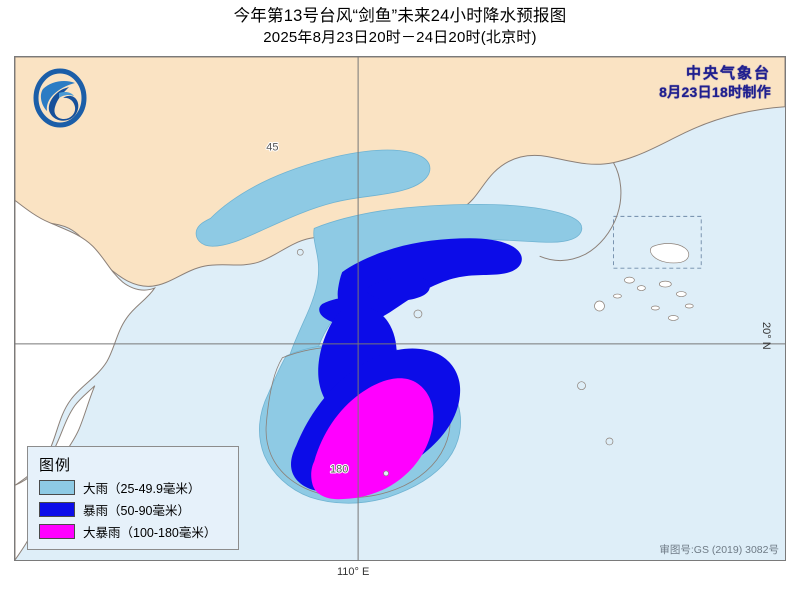 Image resolution: width=800 pixels, height=605 pixels. Describe the element at coordinates (766, 336) in the screenshot. I see `latitude-axis-label: 20° N` at that location.